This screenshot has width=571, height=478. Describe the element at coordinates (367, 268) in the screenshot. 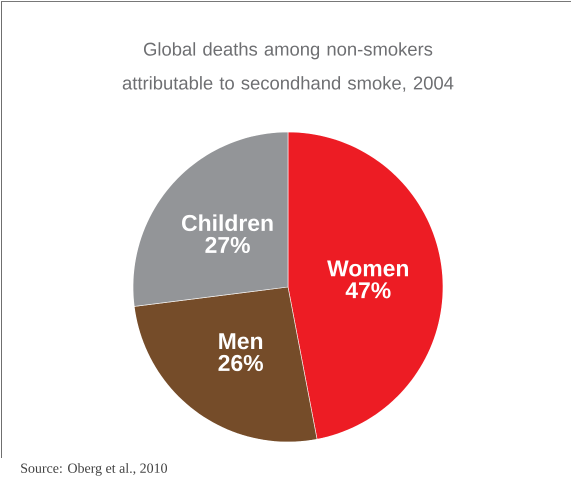

I see `slice-label: Women` at that location.